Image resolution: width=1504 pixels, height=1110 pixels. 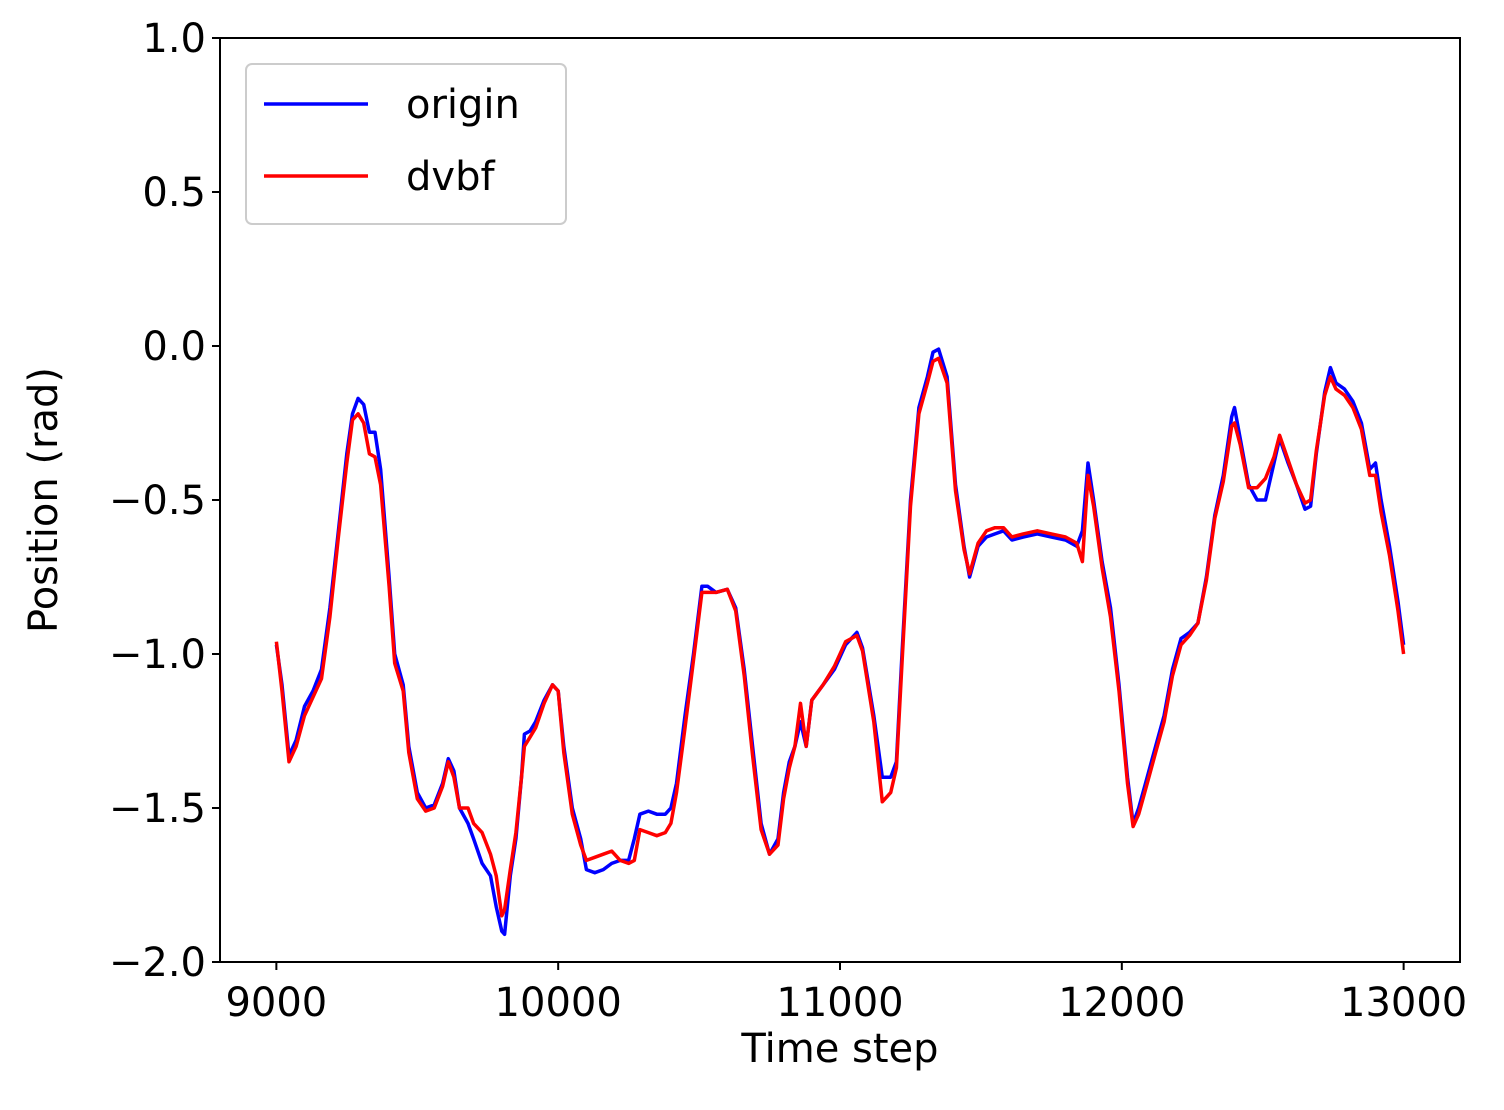 What do you see at coordinates (450, 177) in the screenshot?
I see `legend-label: dvbf` at bounding box center [450, 177].